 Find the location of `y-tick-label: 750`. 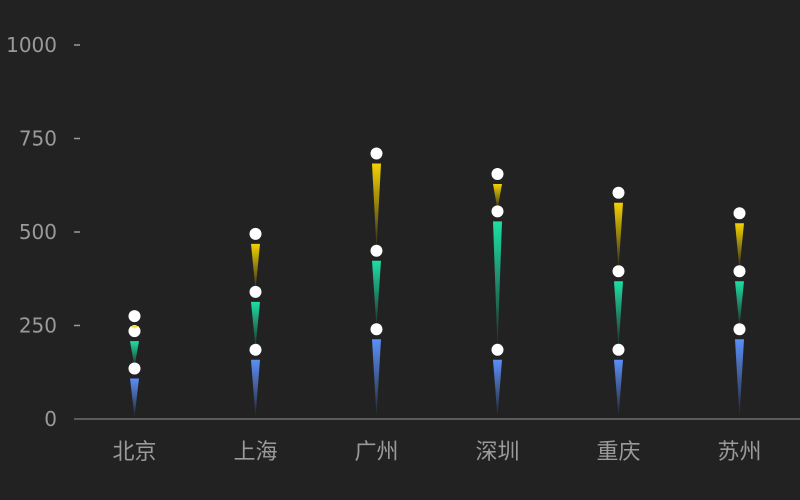

y-tick-label: 750 is located at coordinates (38, 139).